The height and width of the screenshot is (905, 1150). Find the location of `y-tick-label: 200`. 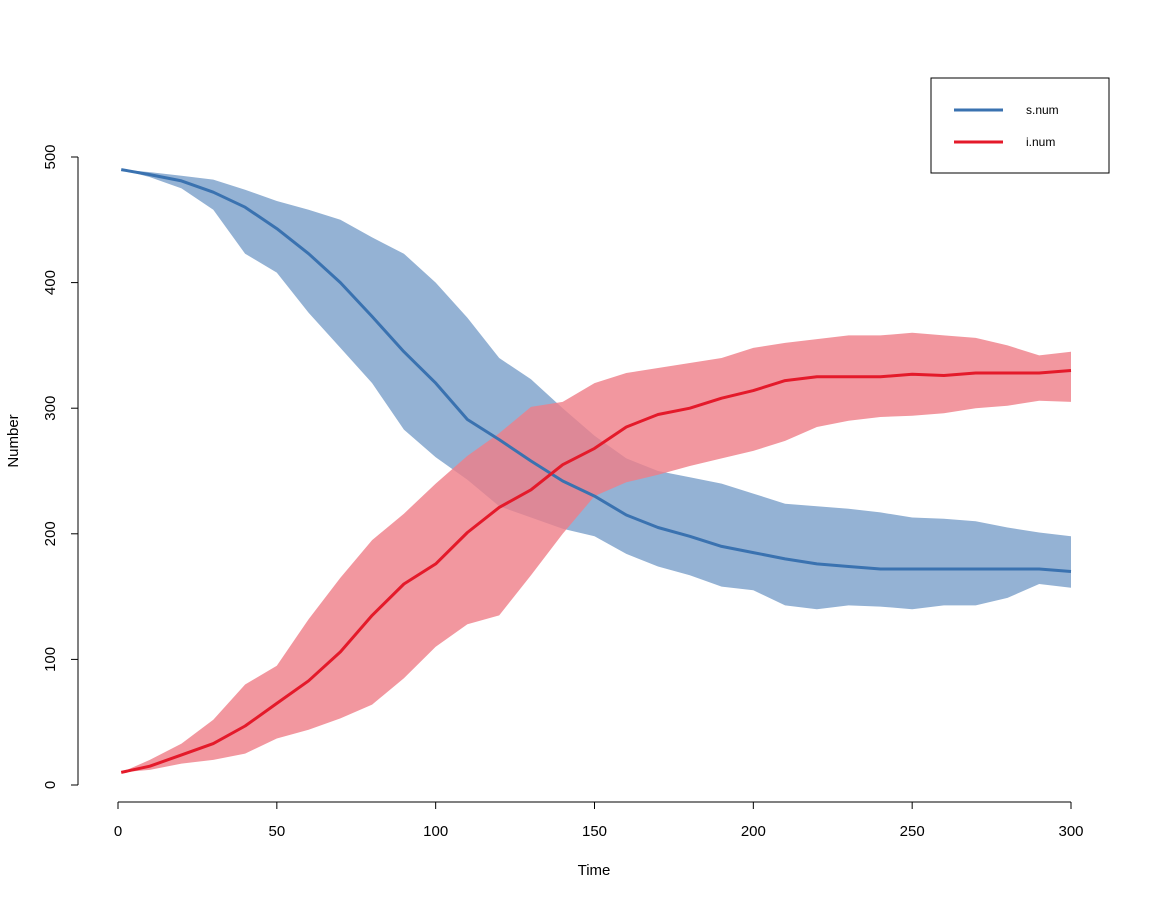

y-tick-label: 200 is located at coordinates (50, 533).